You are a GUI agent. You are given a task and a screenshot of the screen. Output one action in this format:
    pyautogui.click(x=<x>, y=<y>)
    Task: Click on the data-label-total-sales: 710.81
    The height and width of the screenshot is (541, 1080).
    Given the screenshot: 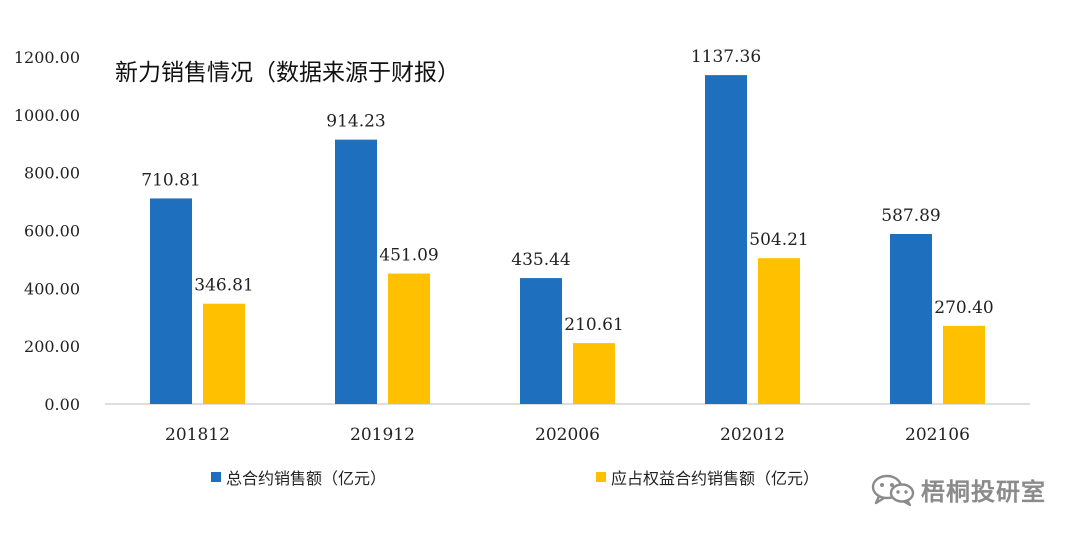 What is the action you would take?
    pyautogui.click(x=170, y=180)
    